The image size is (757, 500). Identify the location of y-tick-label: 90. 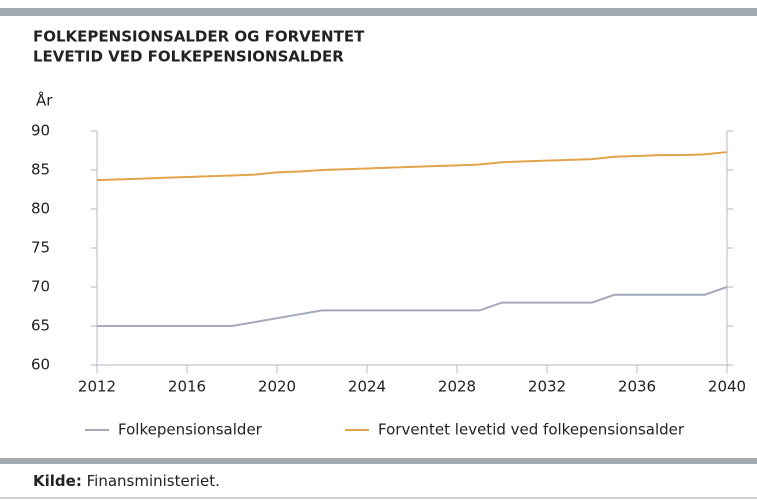
(40, 131).